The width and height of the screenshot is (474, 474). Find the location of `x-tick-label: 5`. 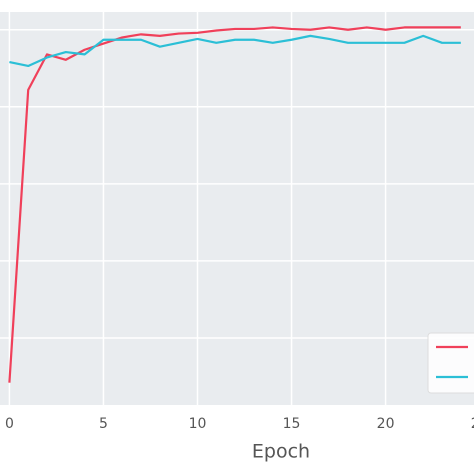

x-tick-label: 5 is located at coordinates (103, 424).